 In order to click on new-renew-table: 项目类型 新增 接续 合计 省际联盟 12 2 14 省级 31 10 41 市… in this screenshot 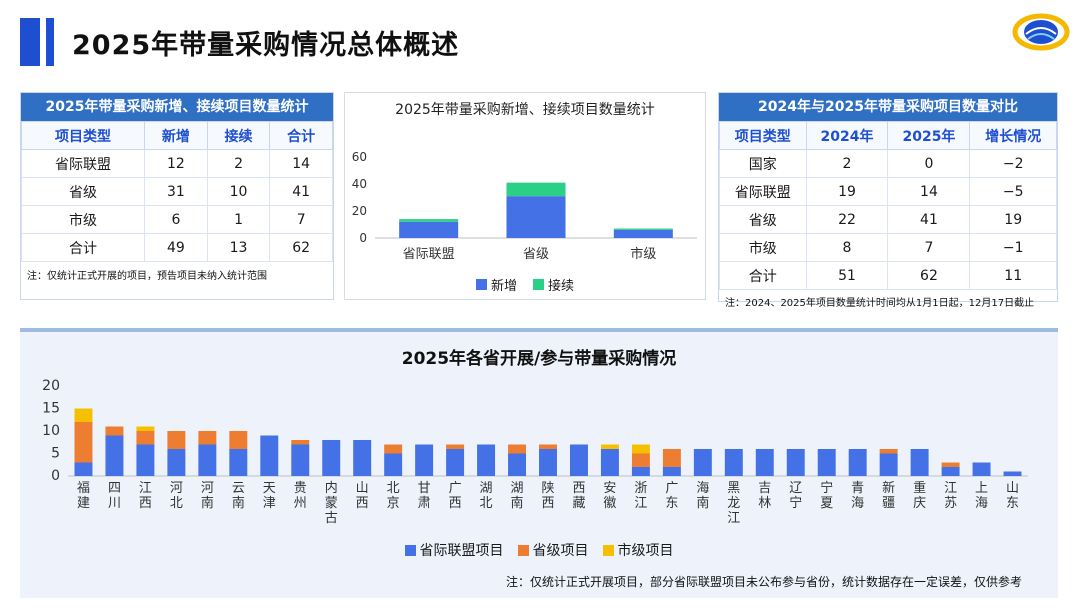, I will do `click(176, 191)`.